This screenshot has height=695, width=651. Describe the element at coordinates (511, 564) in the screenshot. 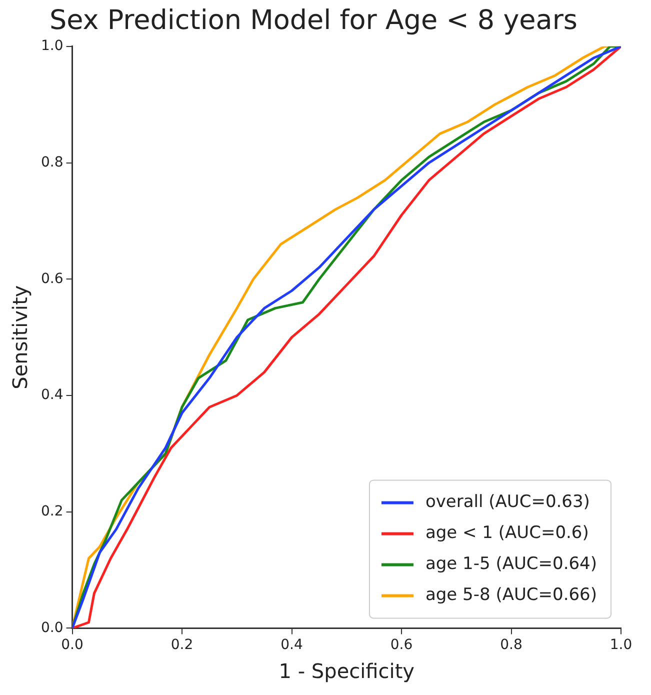

I see `legend-label: age 1-5 (AUC=0.64)` at that location.